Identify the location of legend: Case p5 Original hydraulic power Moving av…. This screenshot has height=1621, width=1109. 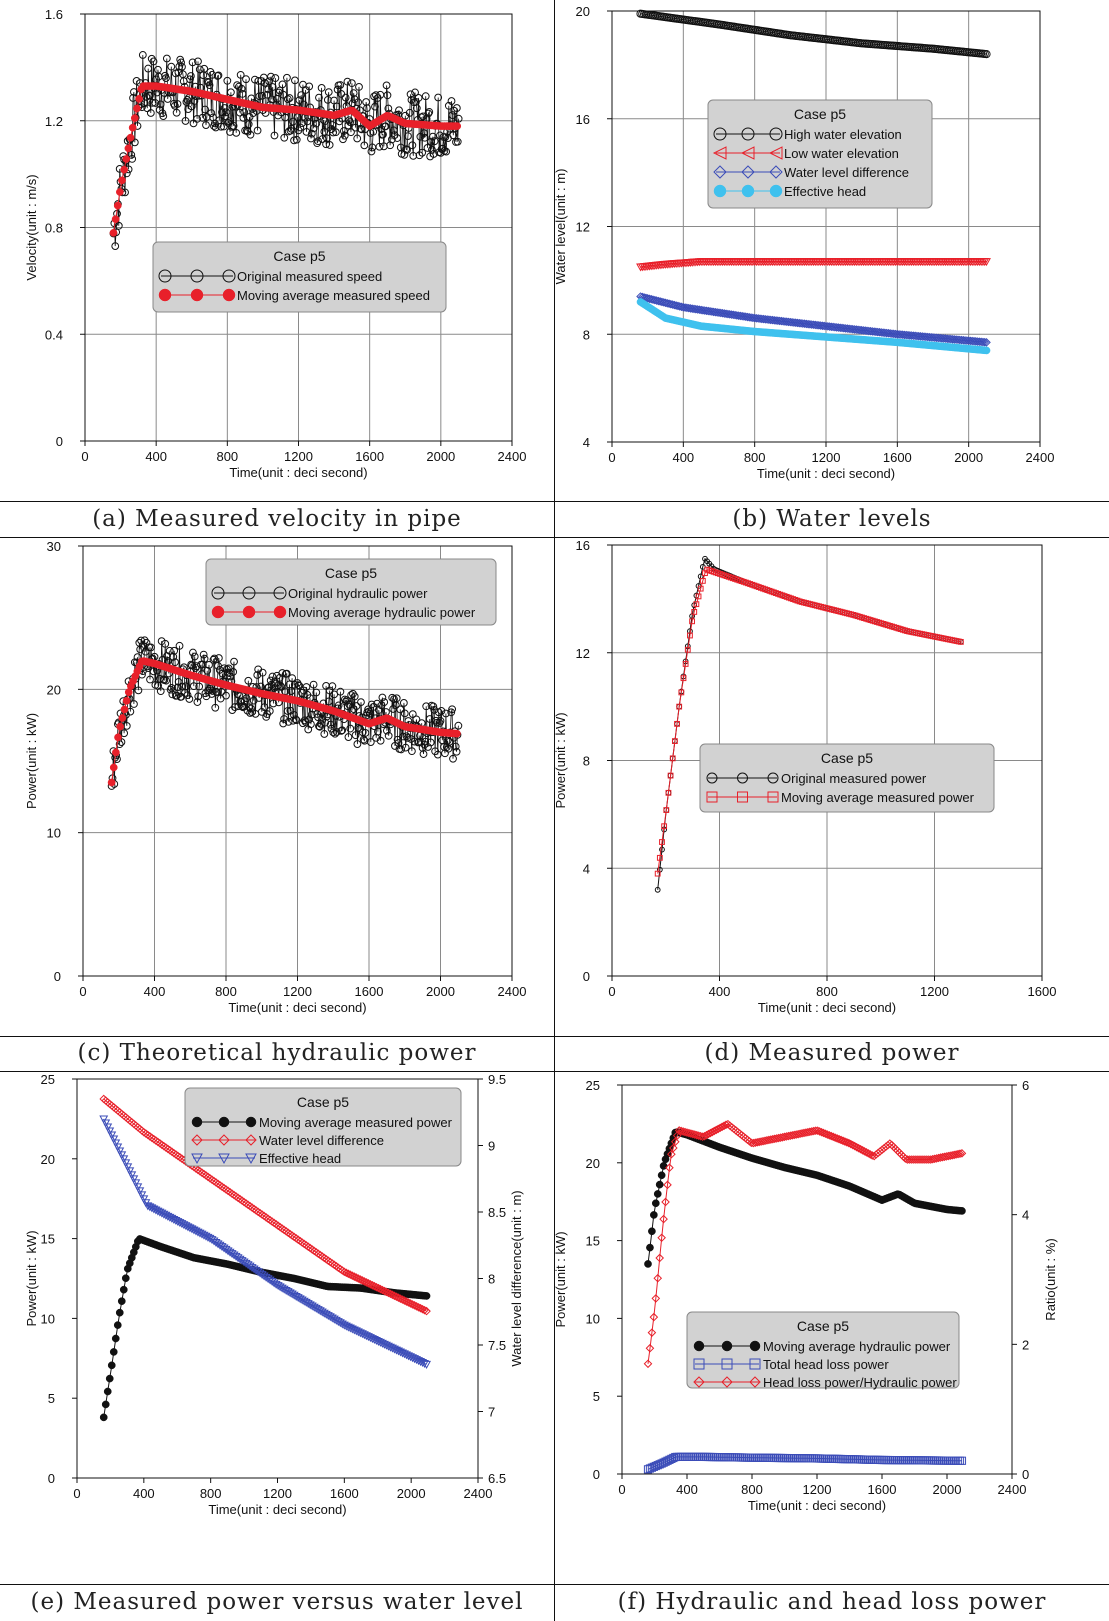
(351, 592).